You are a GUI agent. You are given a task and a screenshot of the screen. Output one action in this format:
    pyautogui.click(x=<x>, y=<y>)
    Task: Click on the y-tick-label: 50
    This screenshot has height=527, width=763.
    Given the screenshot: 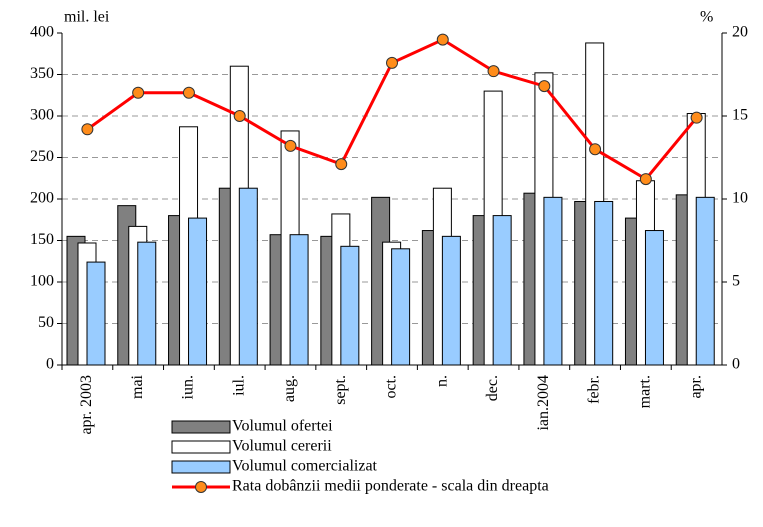 What is the action you would take?
    pyautogui.click(x=46, y=322)
    